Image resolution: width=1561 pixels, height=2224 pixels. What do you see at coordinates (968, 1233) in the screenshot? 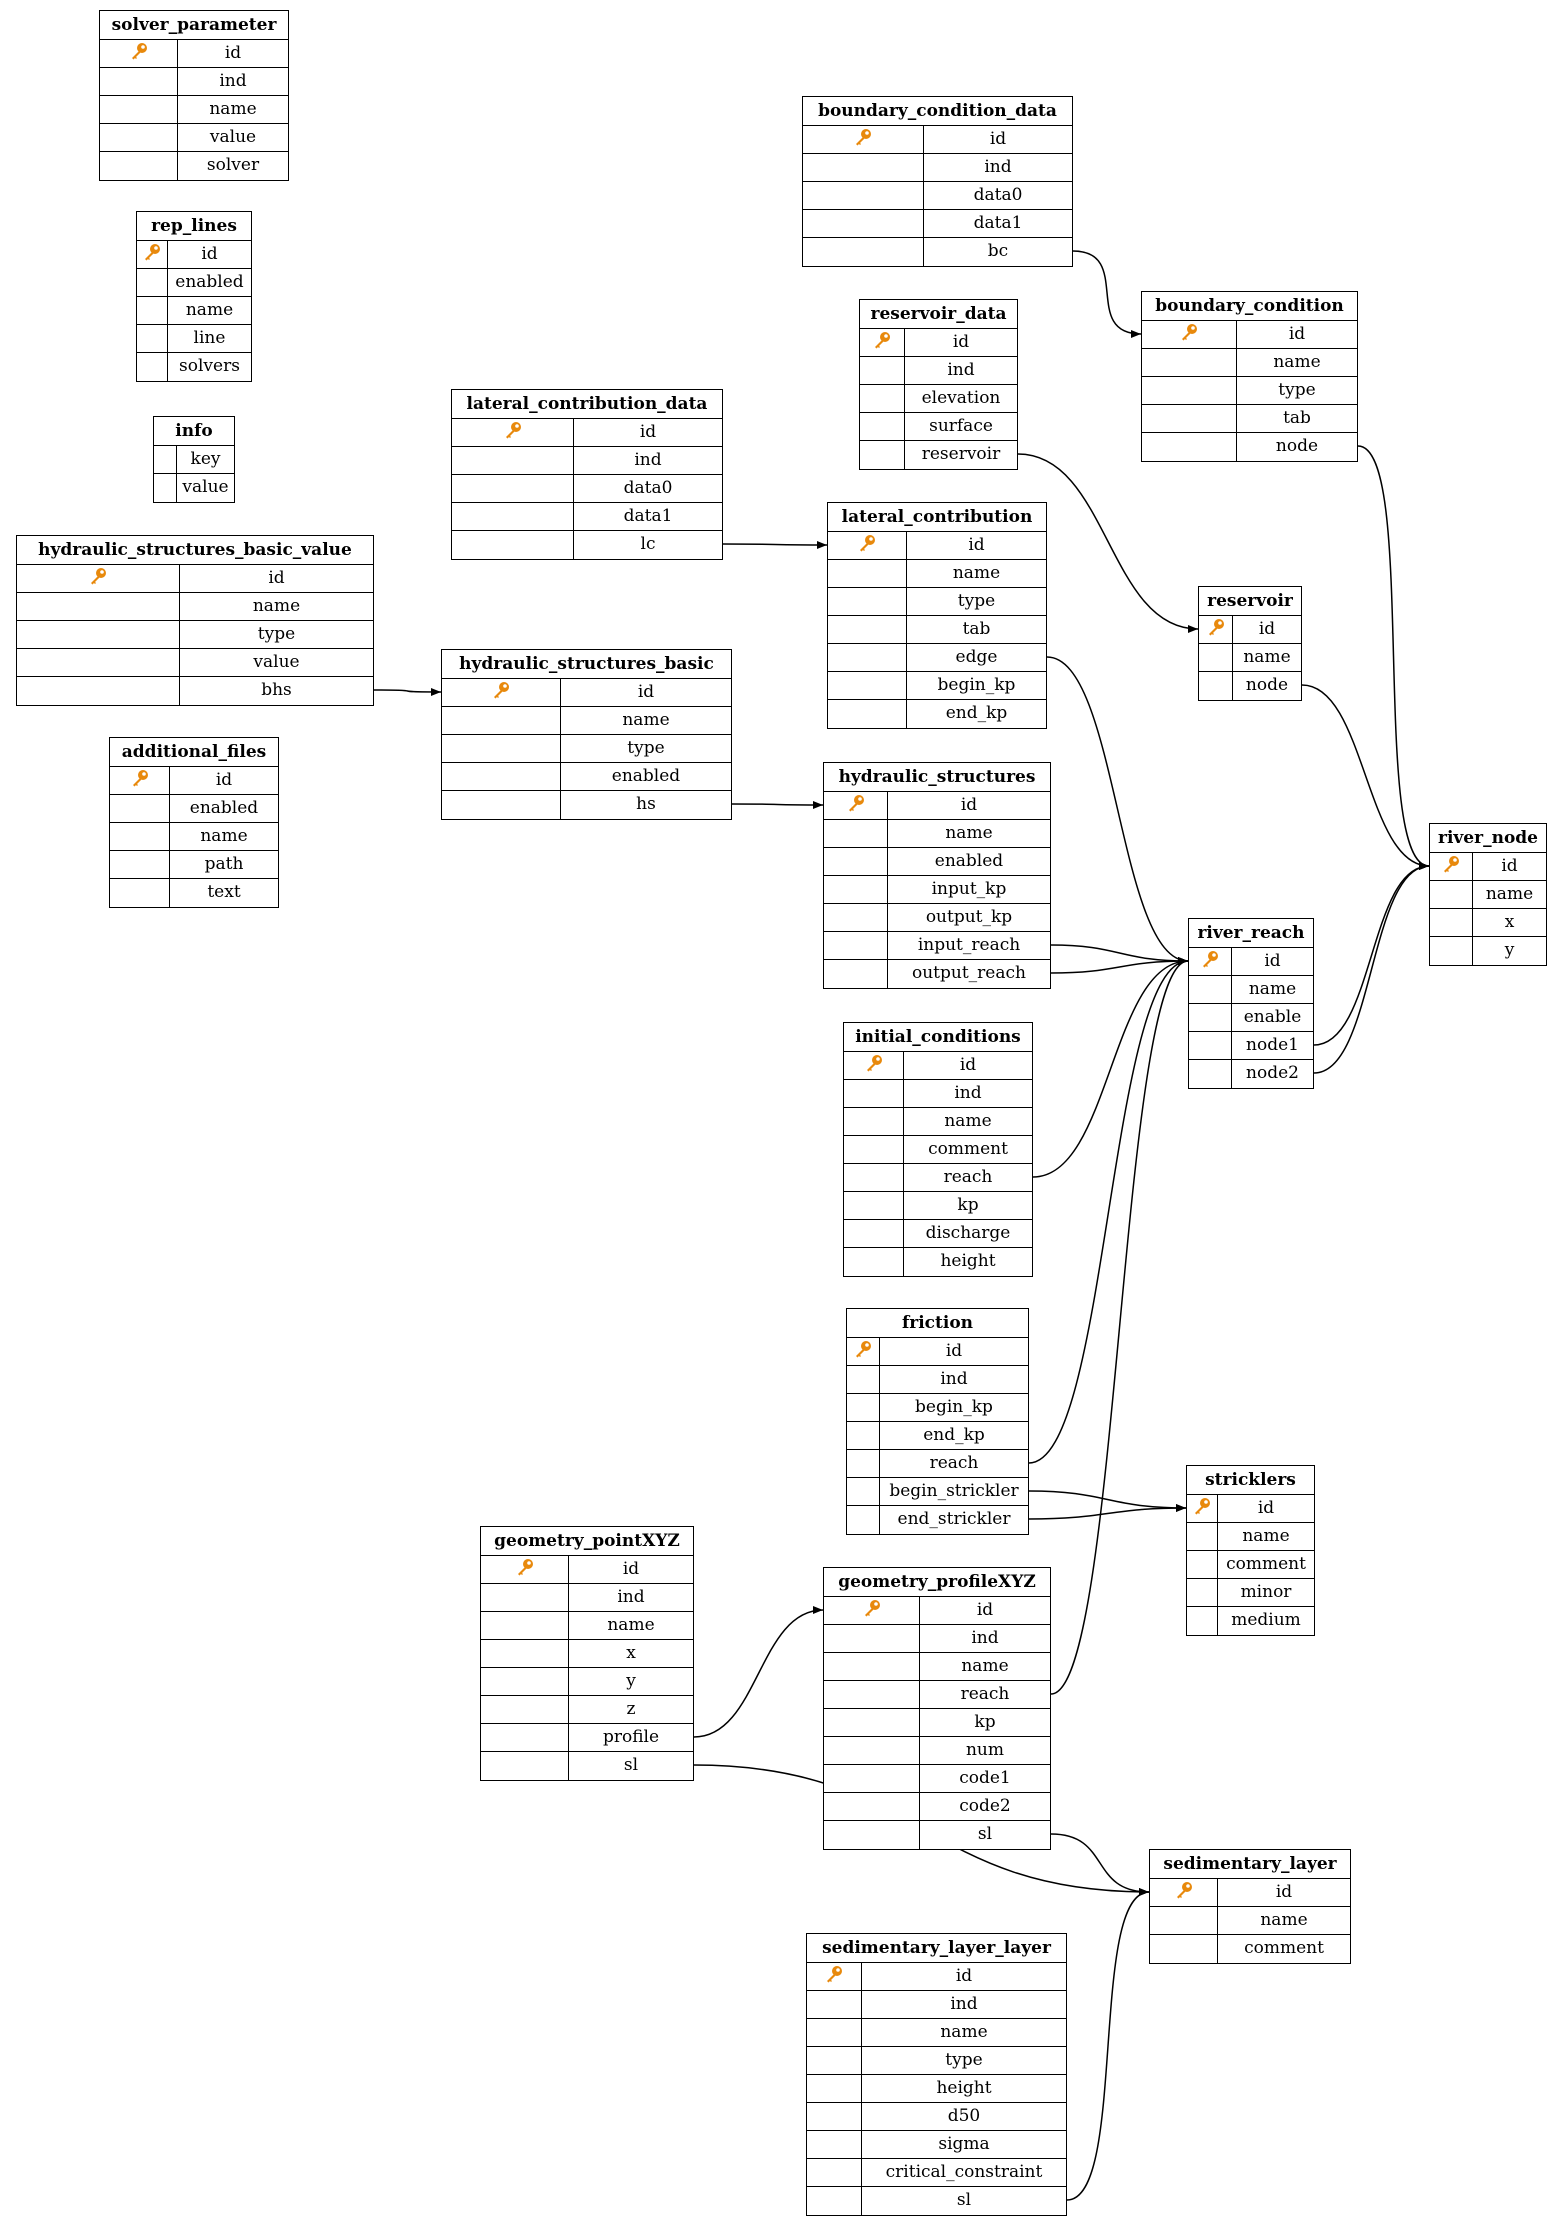
I see `column-name: discharge` at bounding box center [968, 1233].